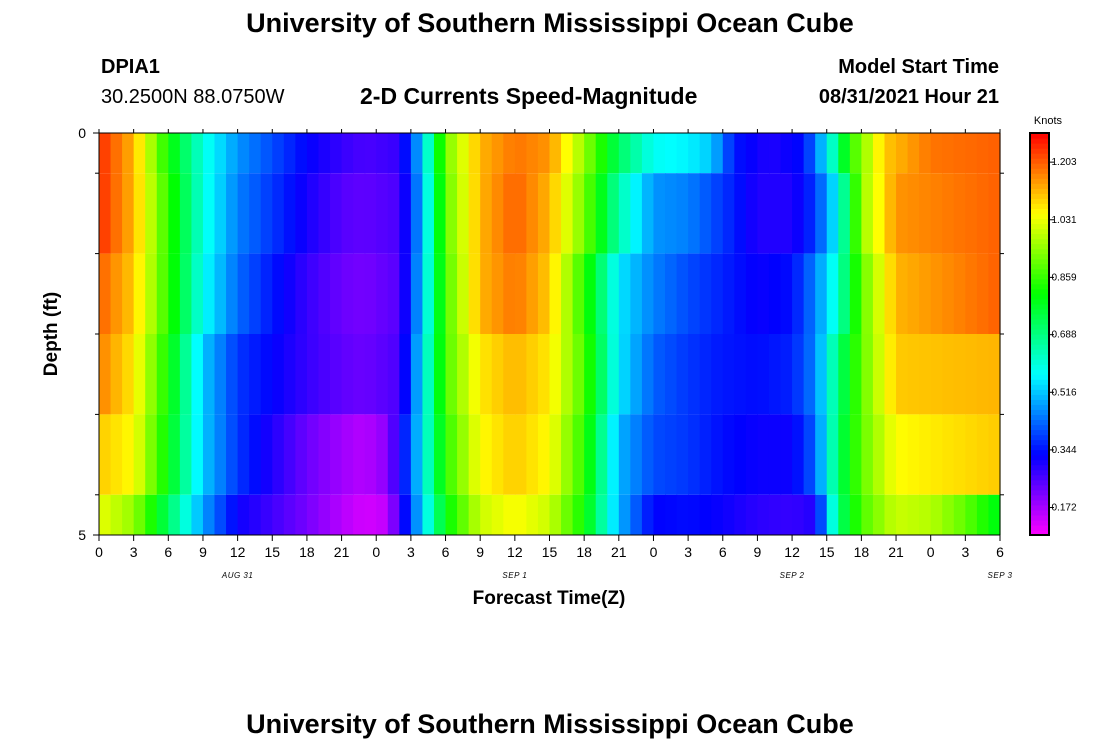  I want to click on heatmap-cell-band5-h45, so click(624, 514).